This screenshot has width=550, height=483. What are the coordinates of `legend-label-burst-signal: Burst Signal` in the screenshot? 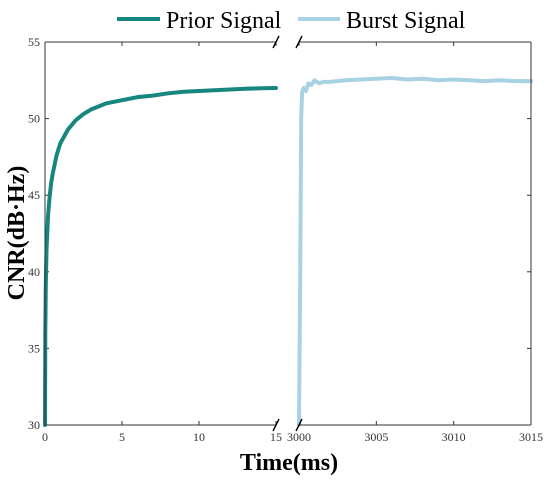 It's located at (406, 21).